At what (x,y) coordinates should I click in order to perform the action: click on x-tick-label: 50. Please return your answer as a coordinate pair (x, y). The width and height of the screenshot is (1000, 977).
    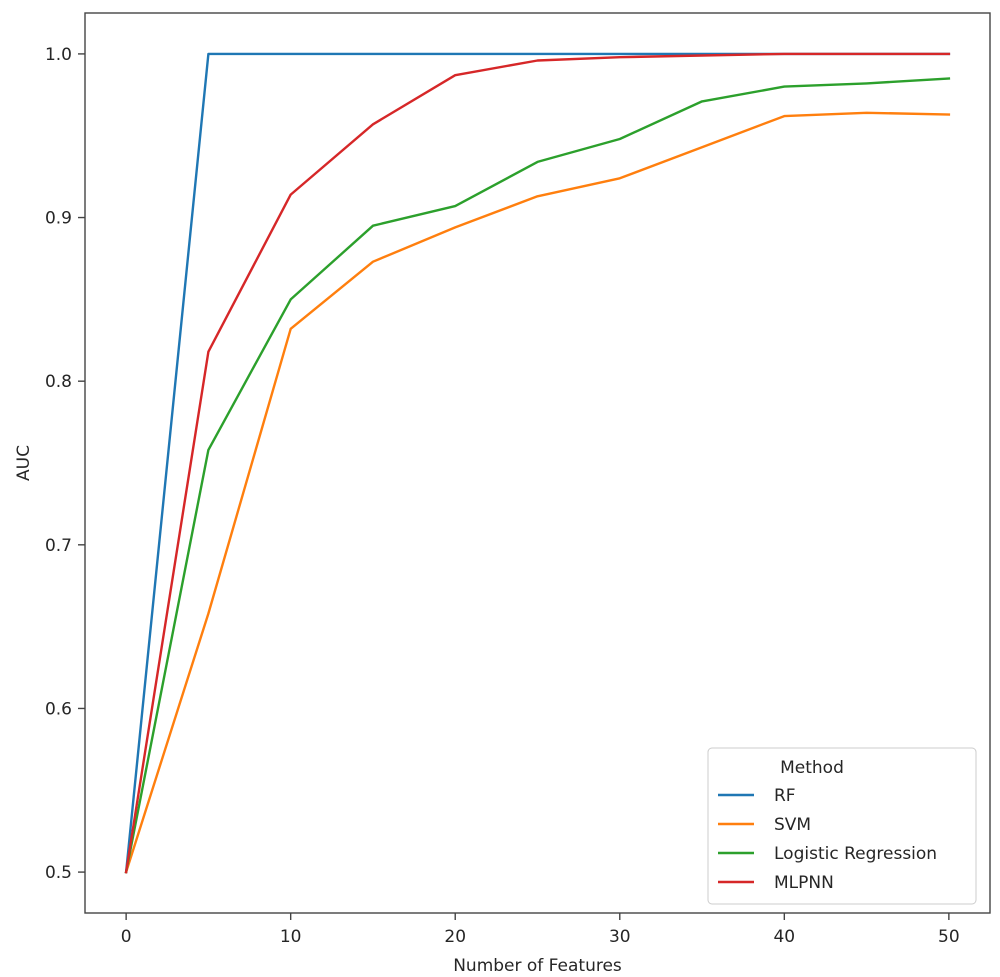
    Looking at the image, I should click on (949, 937).